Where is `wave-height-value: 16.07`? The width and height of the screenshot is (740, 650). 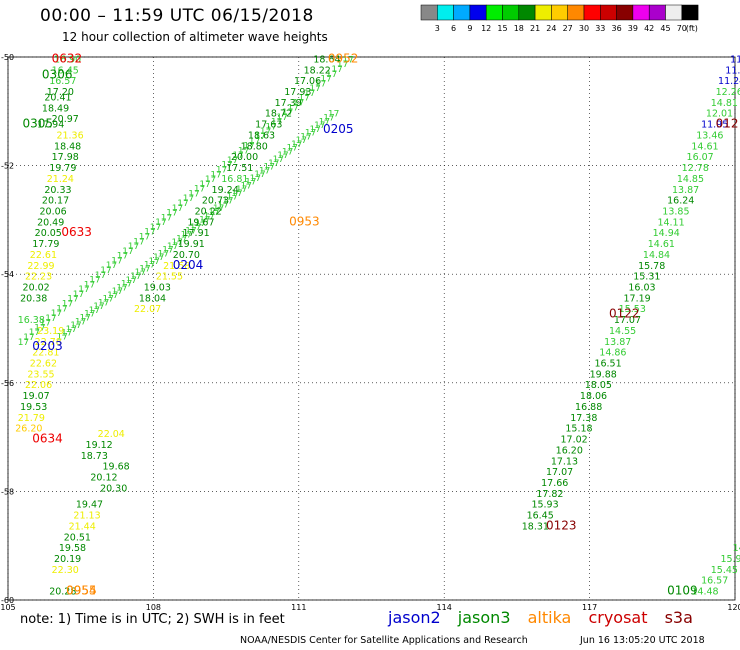 wave-height-value: 16.07 is located at coordinates (700, 157).